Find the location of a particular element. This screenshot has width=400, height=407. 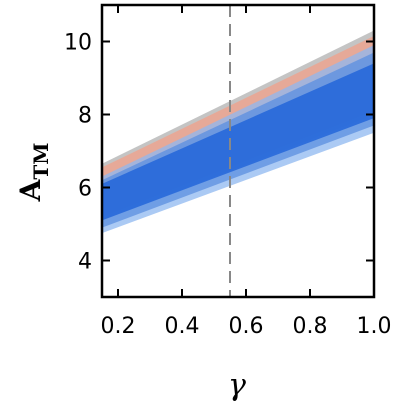

x-tick-label: 0.4 is located at coordinates (182, 326).